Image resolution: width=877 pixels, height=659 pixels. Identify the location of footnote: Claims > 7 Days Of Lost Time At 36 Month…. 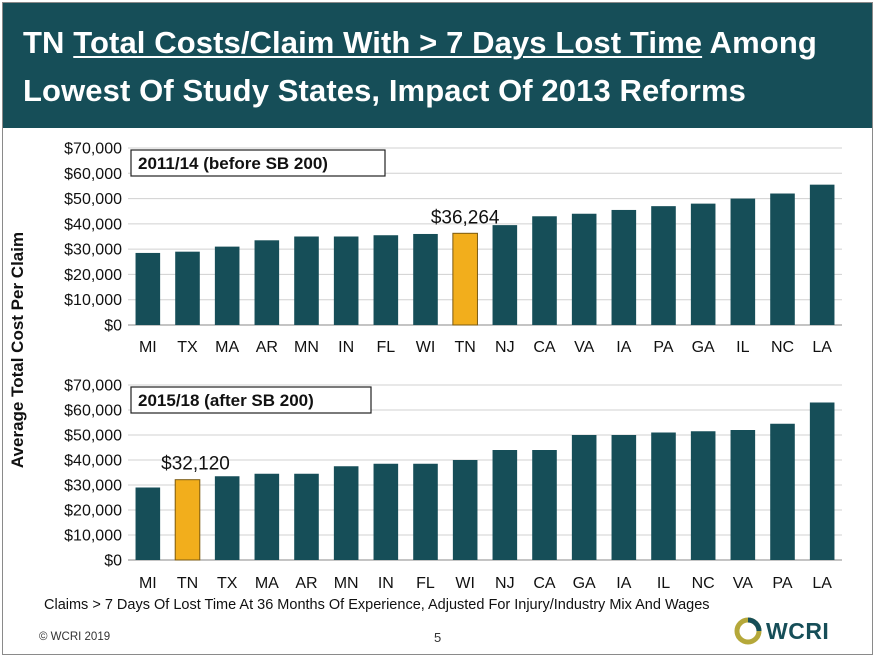
(377, 605).